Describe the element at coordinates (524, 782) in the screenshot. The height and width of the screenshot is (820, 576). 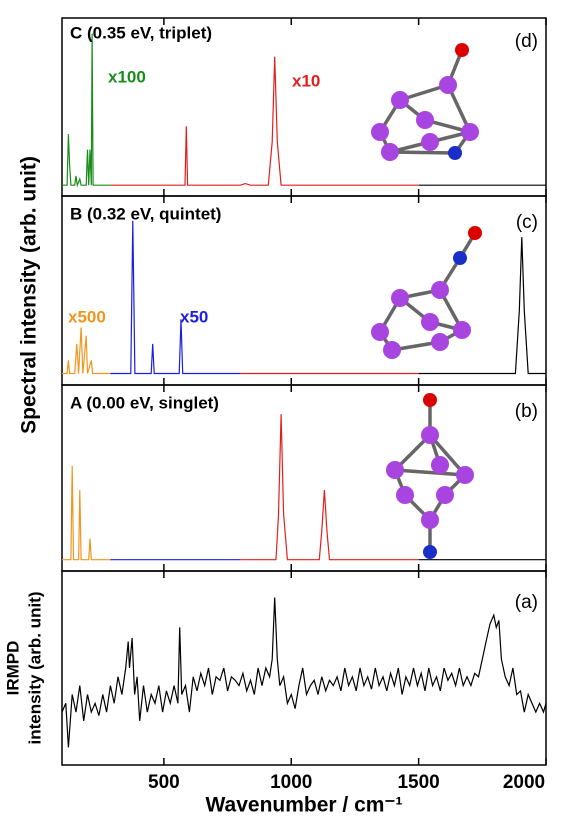
I see `x-tick-label: 2000` at that location.